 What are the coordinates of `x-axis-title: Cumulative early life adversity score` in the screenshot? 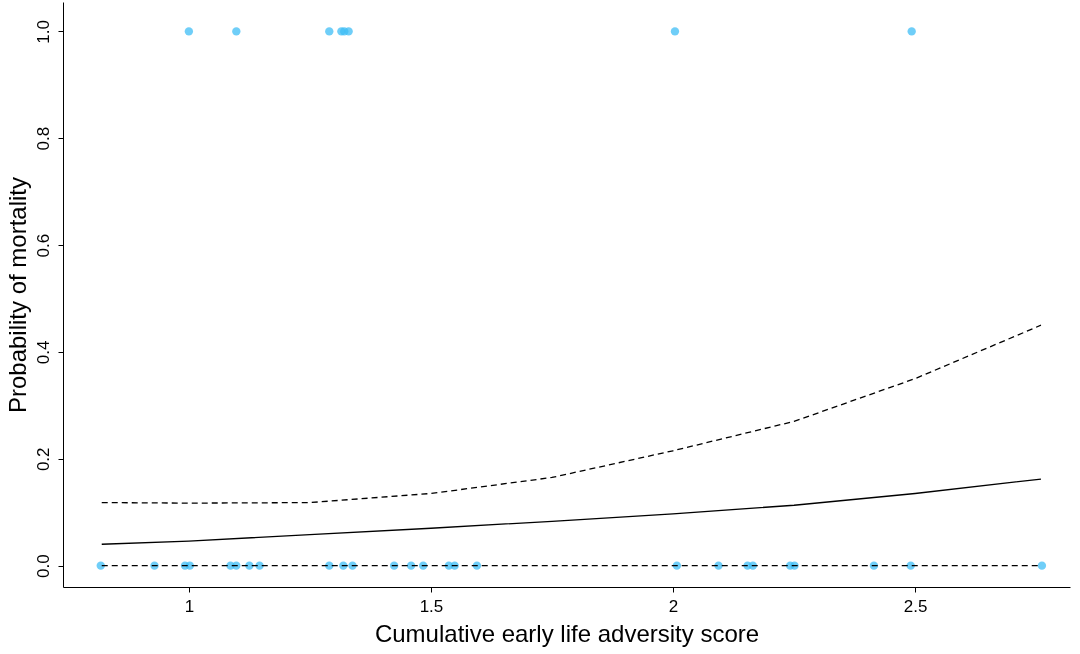 It's located at (567, 633).